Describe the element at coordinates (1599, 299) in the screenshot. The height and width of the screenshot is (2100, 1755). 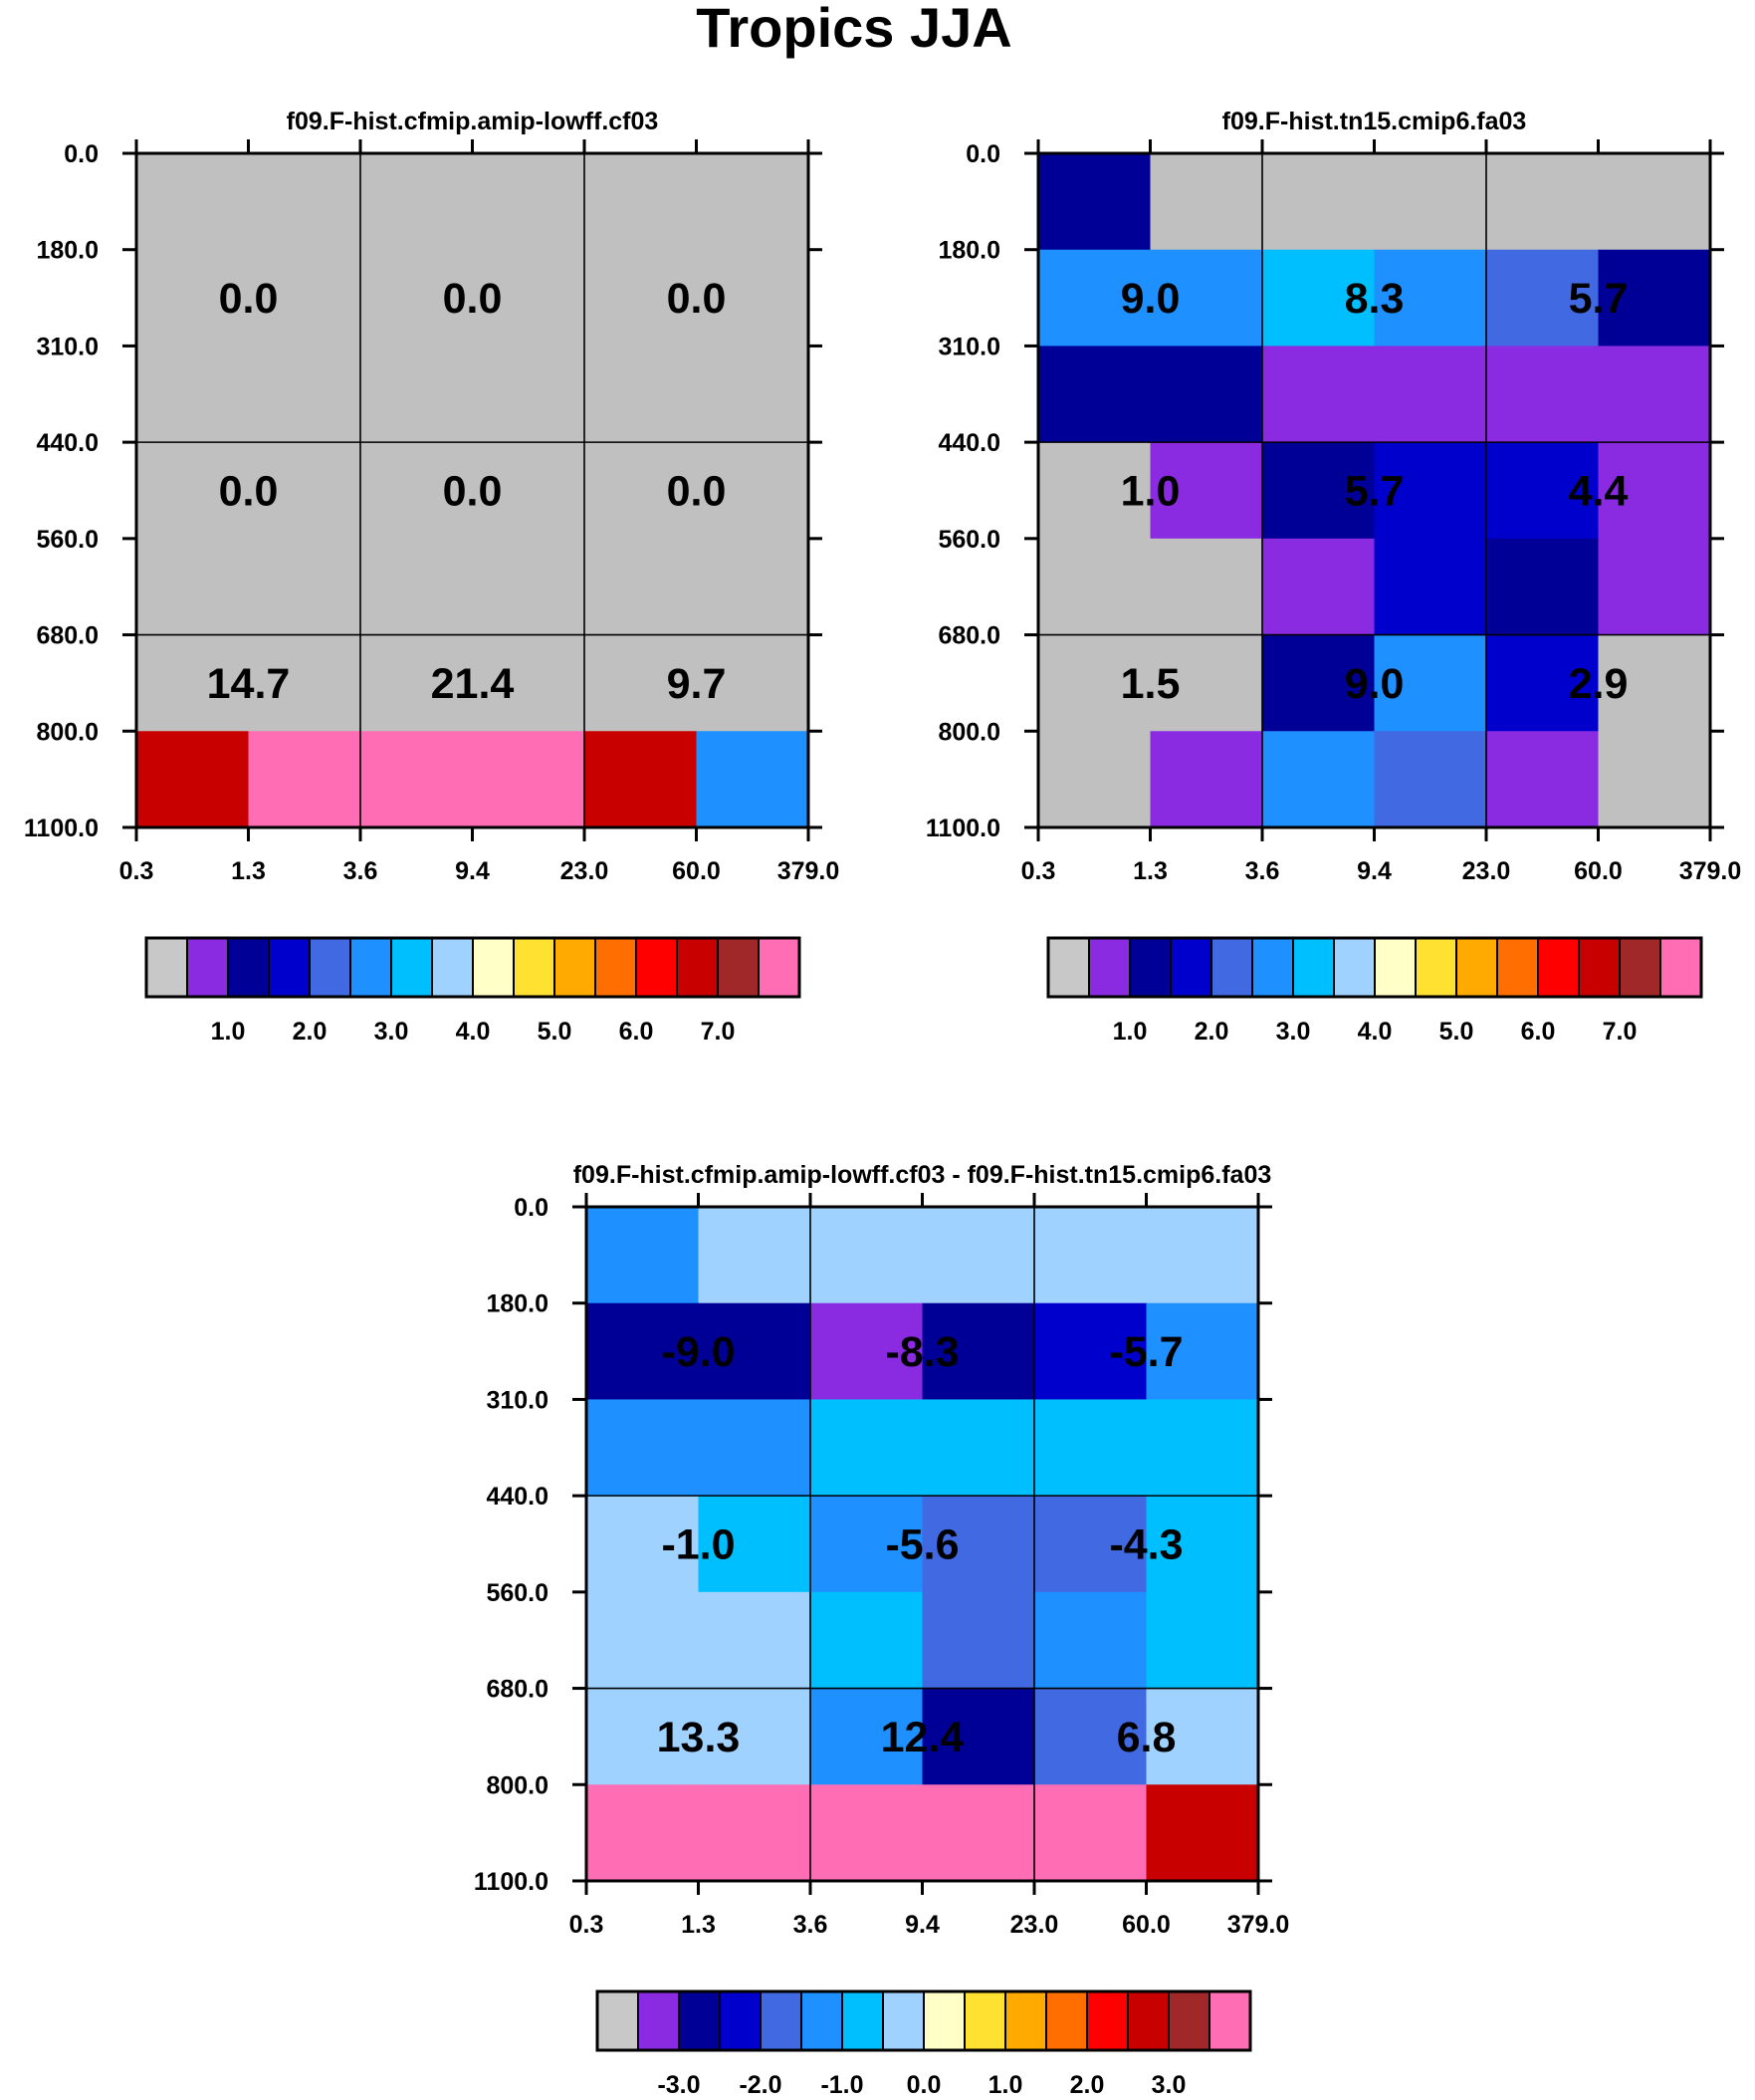
I see `cell-value-label: 5.7` at that location.